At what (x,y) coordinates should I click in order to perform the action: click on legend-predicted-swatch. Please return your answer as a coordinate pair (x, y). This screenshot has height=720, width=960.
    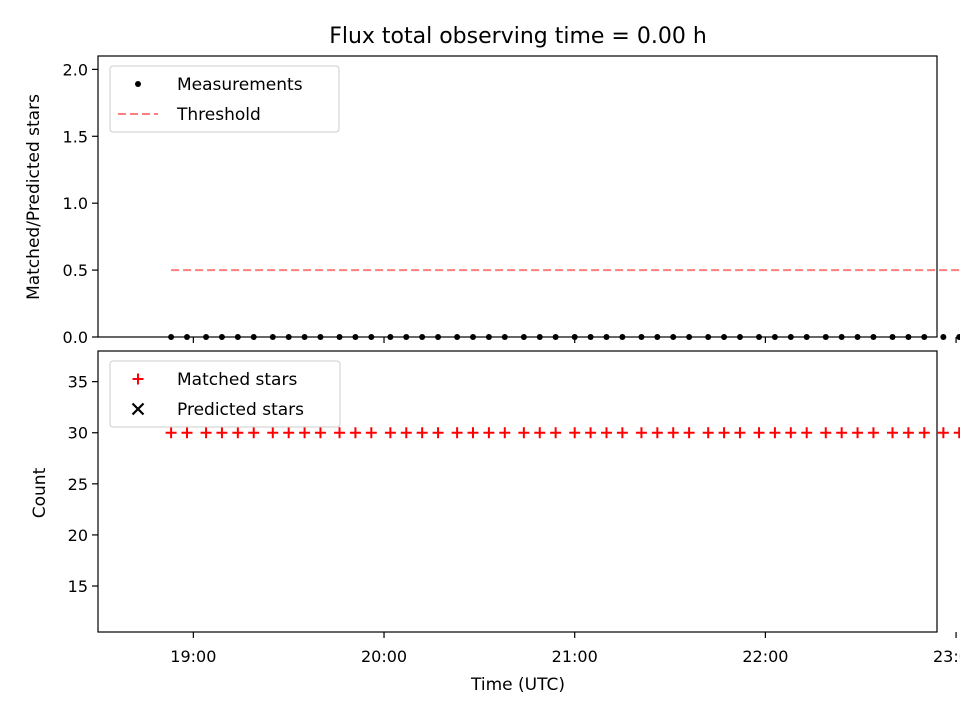
    Looking at the image, I should click on (138, 409).